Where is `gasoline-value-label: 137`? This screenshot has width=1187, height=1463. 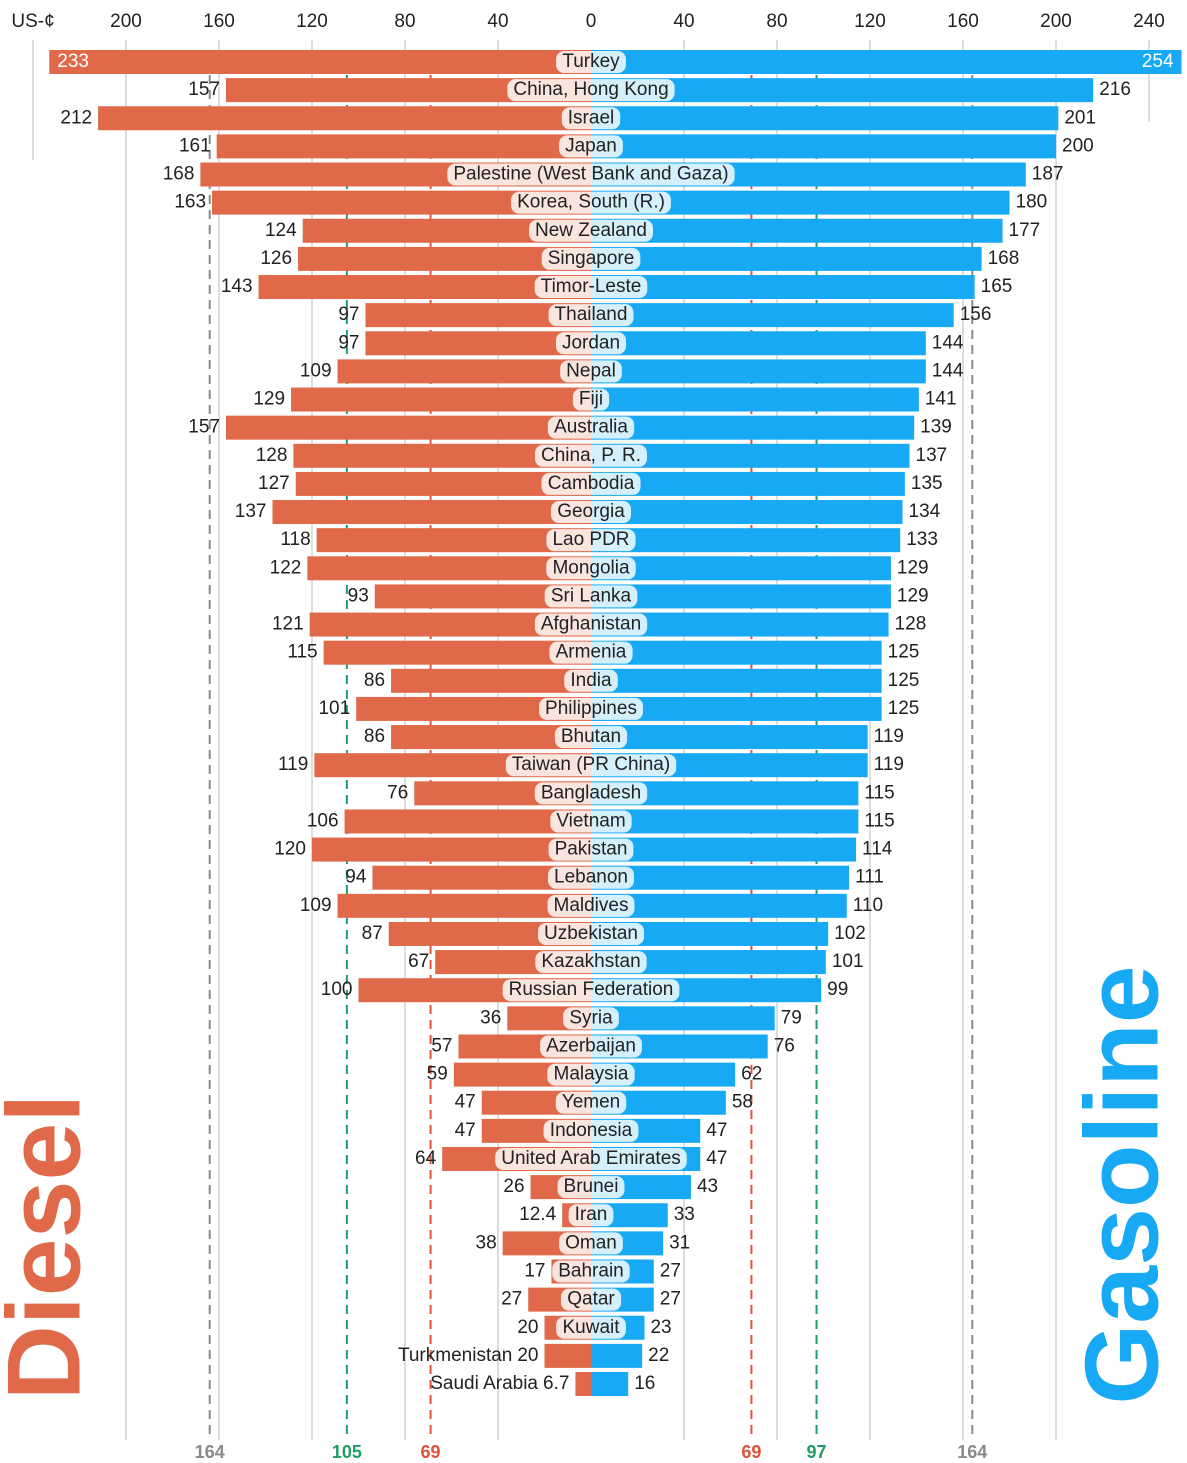 gasoline-value-label: 137 is located at coordinates (932, 455).